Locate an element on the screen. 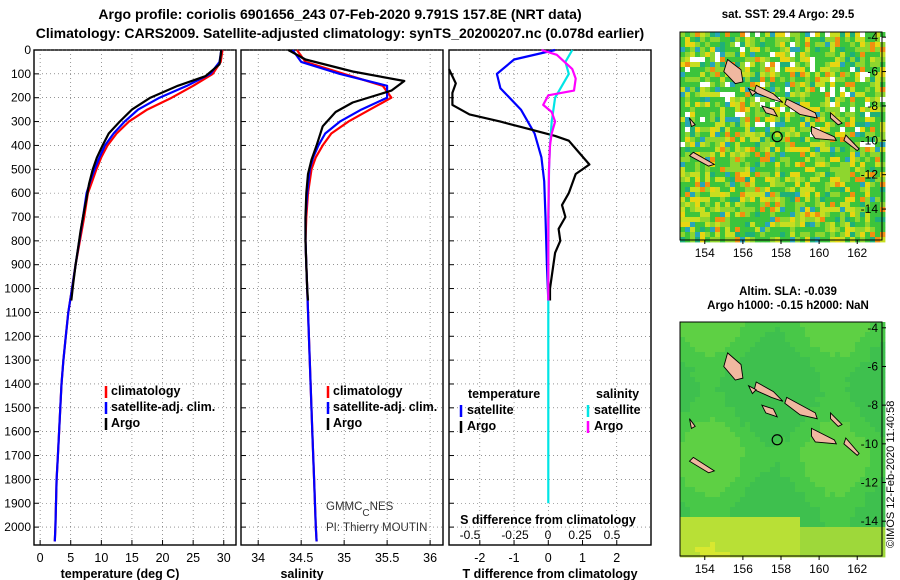  x-tick-label: 20 is located at coordinates (163, 558).